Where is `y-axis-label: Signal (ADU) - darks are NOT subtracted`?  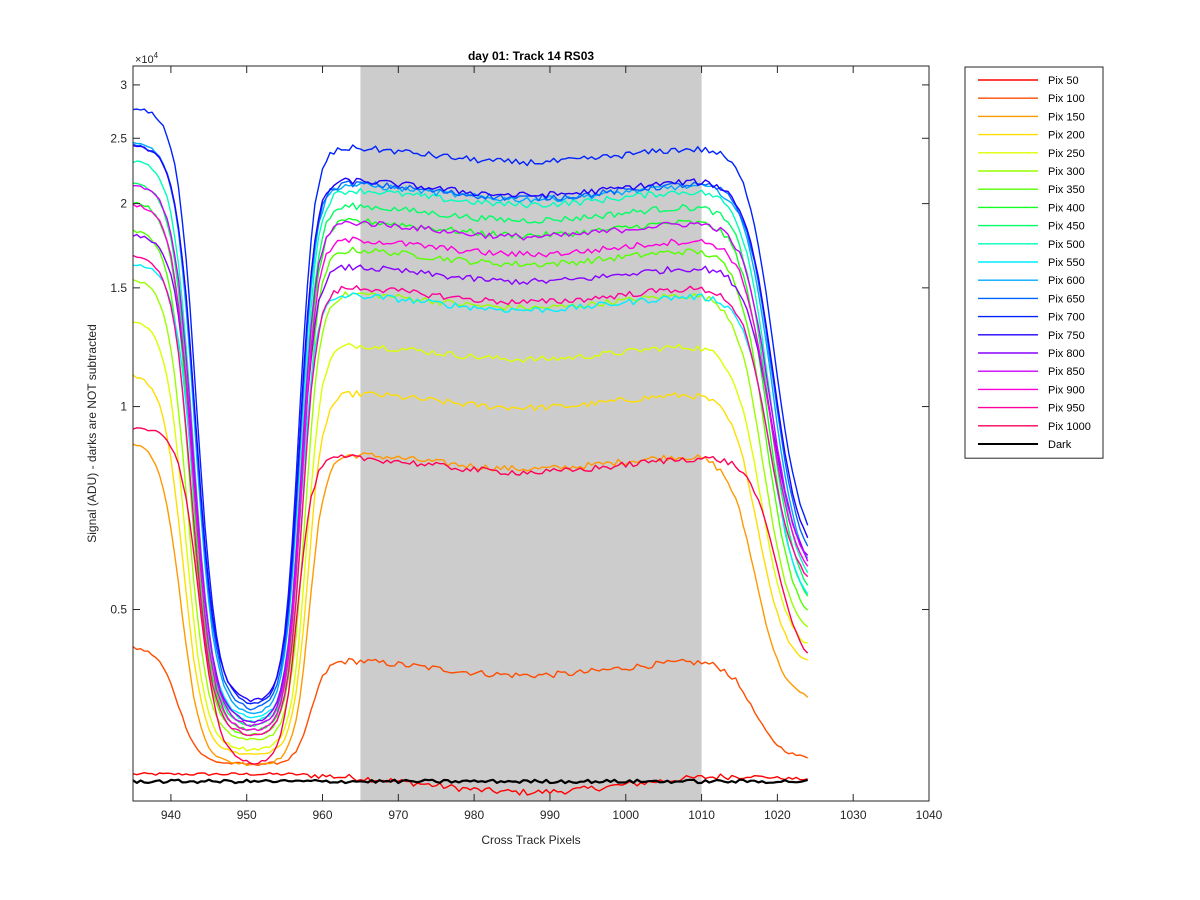 y-axis-label: Signal (ADU) - darks are NOT subtracted is located at coordinates (92, 433).